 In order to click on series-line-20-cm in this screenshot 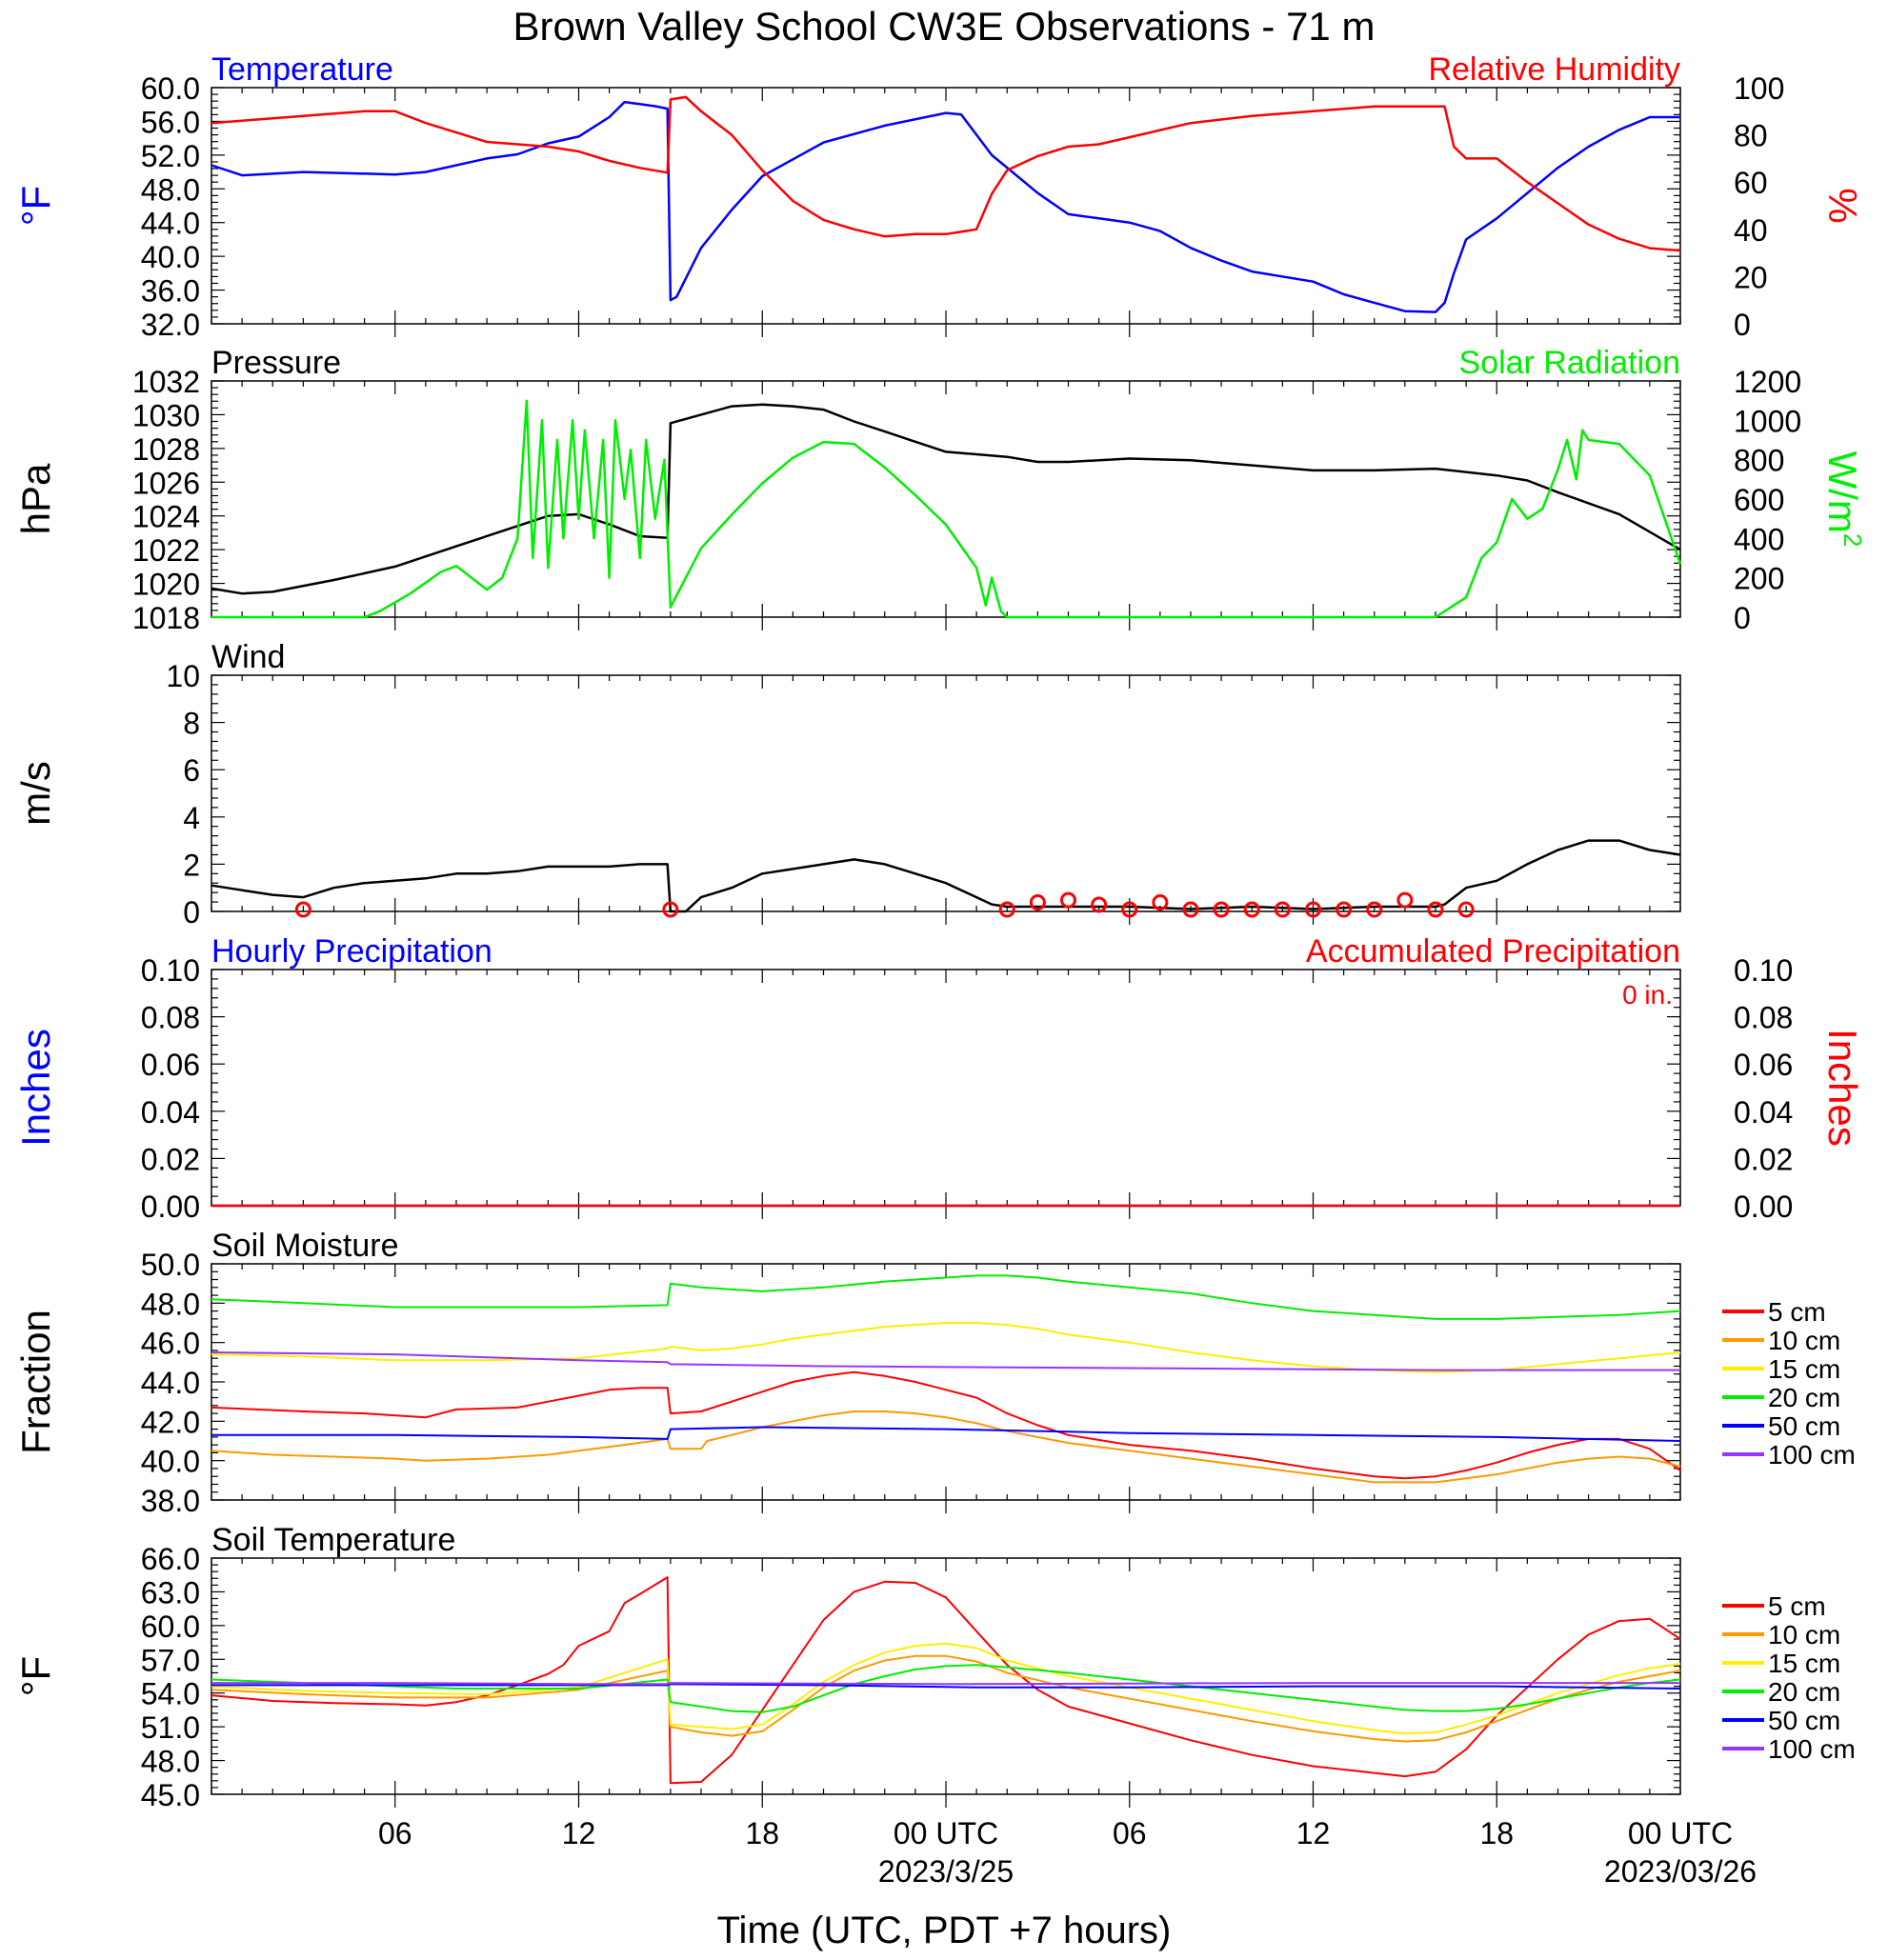, I will do `click(946, 1297)`.